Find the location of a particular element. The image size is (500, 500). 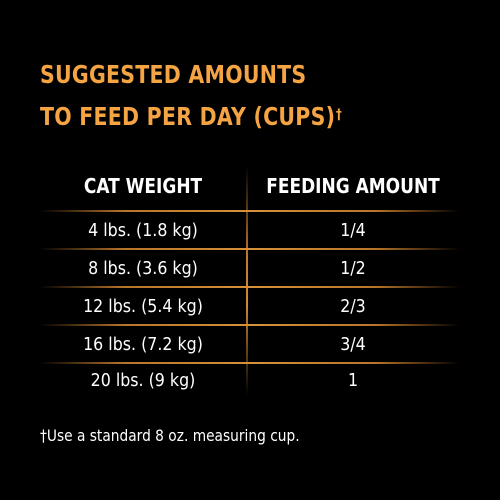

column-divider is located at coordinates (247, 281).